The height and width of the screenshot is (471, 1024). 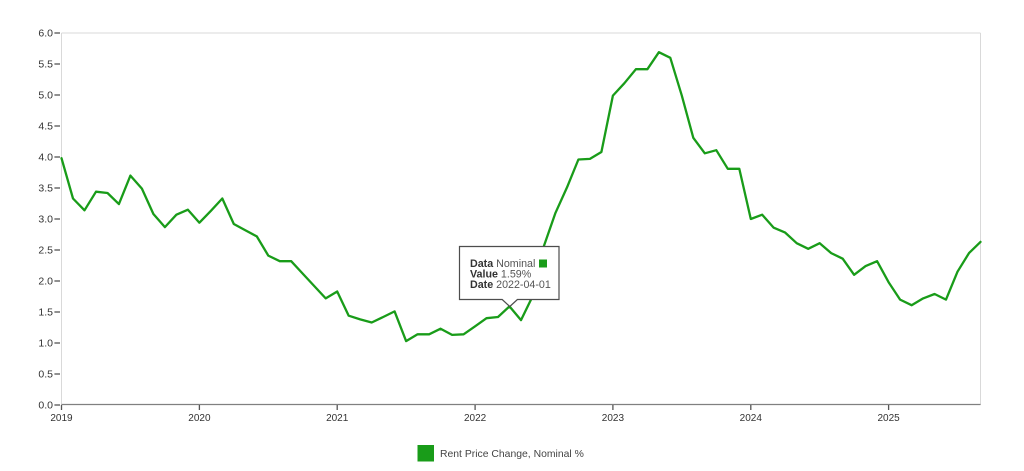 What do you see at coordinates (45, 158) in the screenshot?
I see `svg-text: 4.0` at bounding box center [45, 158].